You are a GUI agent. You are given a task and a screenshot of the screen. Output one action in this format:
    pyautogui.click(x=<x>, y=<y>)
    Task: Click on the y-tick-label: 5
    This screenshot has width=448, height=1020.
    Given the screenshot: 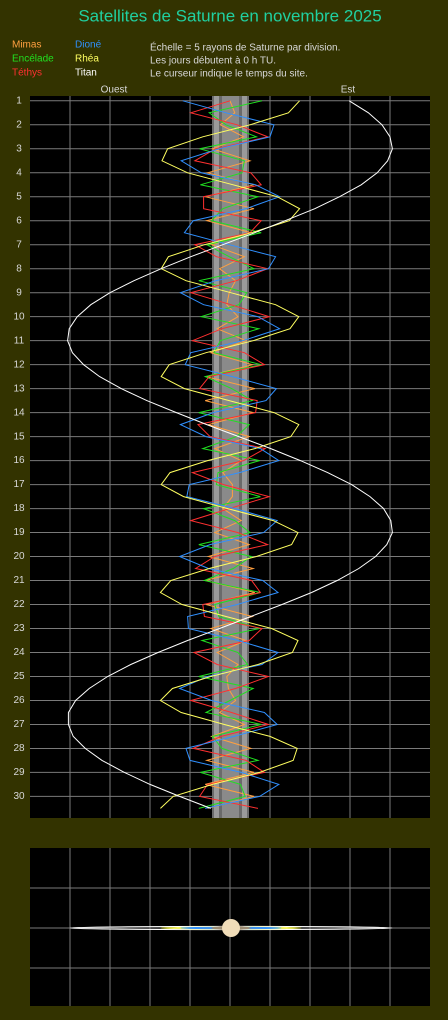 What is the action you would take?
    pyautogui.click(x=19, y=196)
    